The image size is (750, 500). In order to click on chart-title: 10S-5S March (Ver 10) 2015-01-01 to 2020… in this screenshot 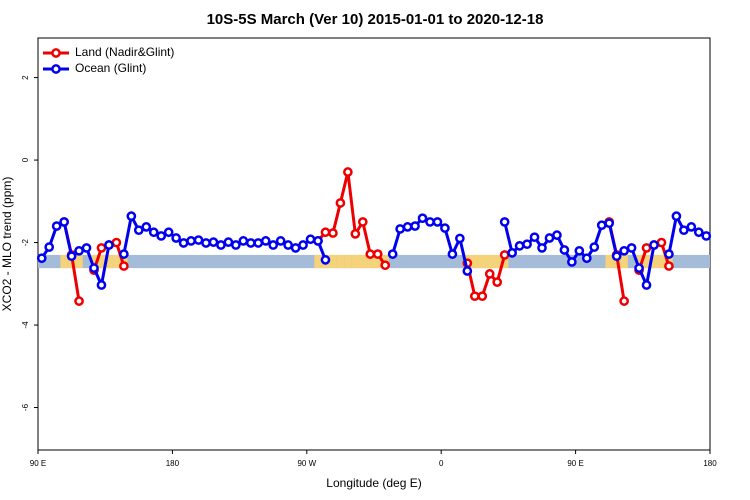, I will do `click(375, 19)`.